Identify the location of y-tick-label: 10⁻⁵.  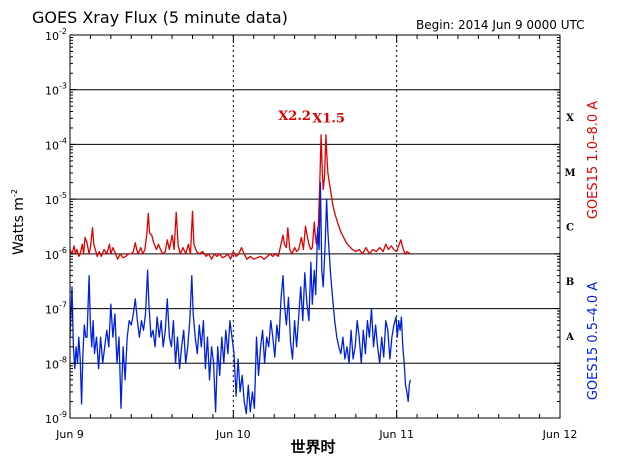
(56, 199).